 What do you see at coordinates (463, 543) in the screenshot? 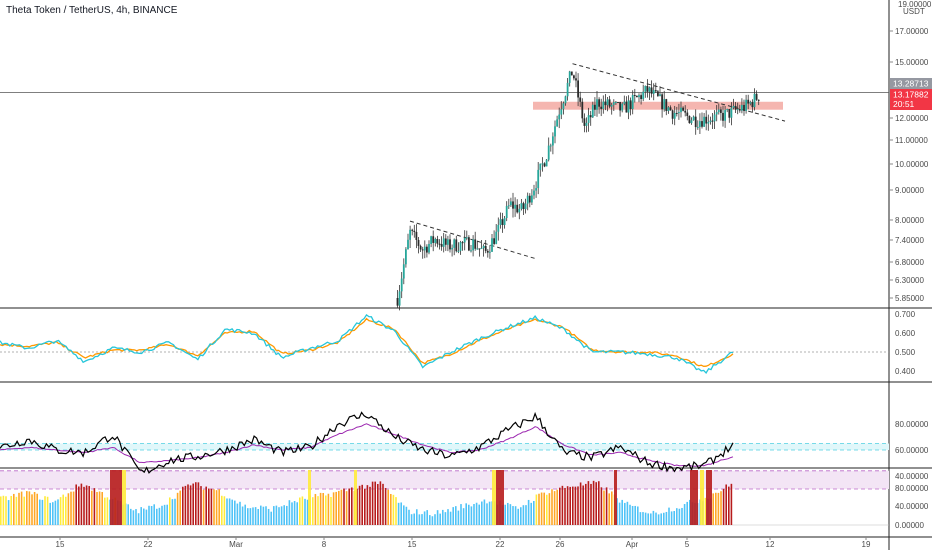
I see `time-axis: 15 22 Mar 8 15 22 26 Apr 5 12 19` at bounding box center [463, 543].